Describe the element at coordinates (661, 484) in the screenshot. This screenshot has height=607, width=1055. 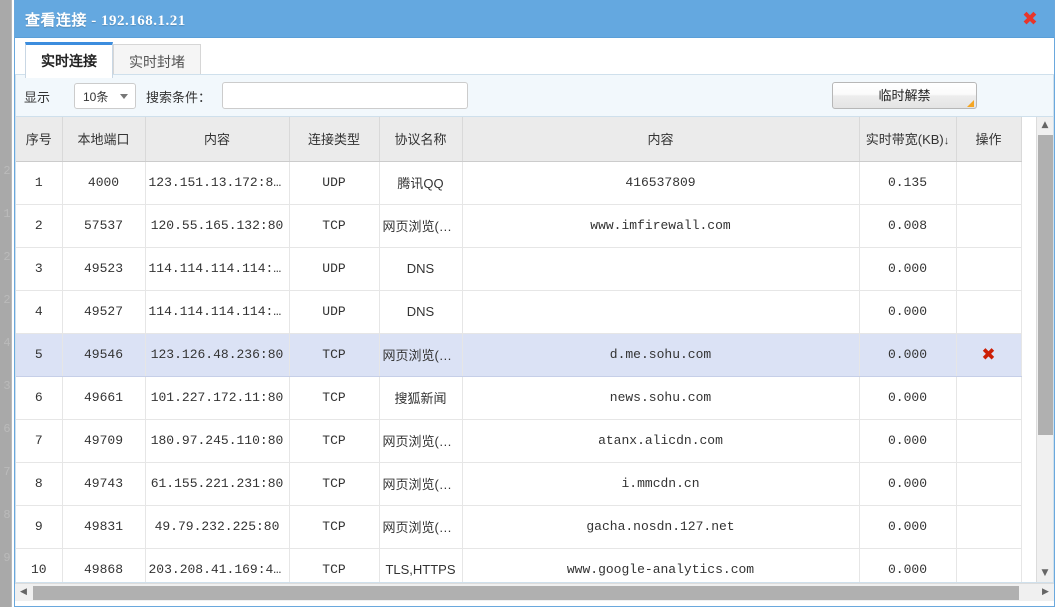
I see `cell-content2: i.mmcdn.cn` at that location.